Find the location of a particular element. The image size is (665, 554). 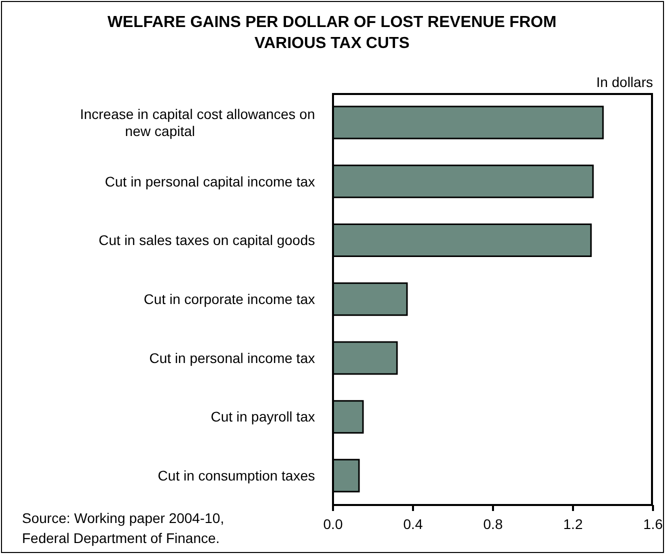

y-tick-label: Cut in personal income tax is located at coordinates (232, 358).